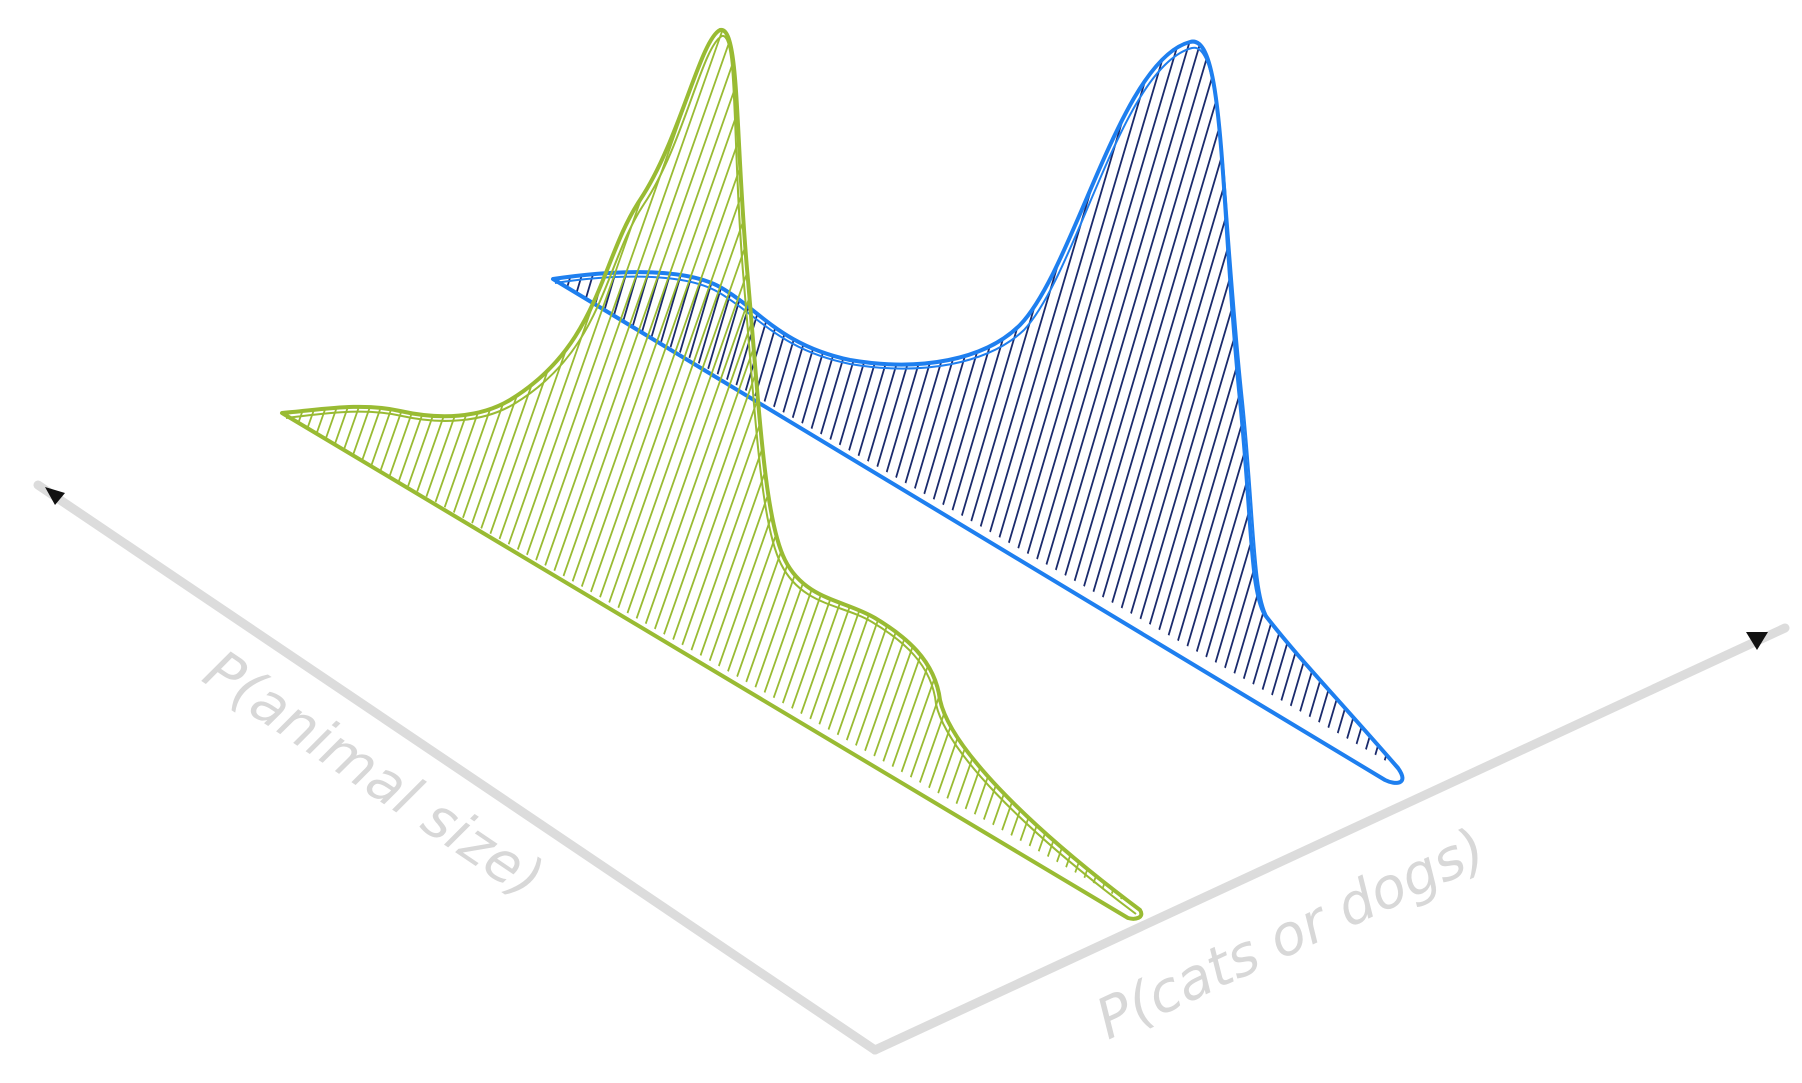  I want to click on axis-label-animal-size: P(animal size), so click(373, 775).